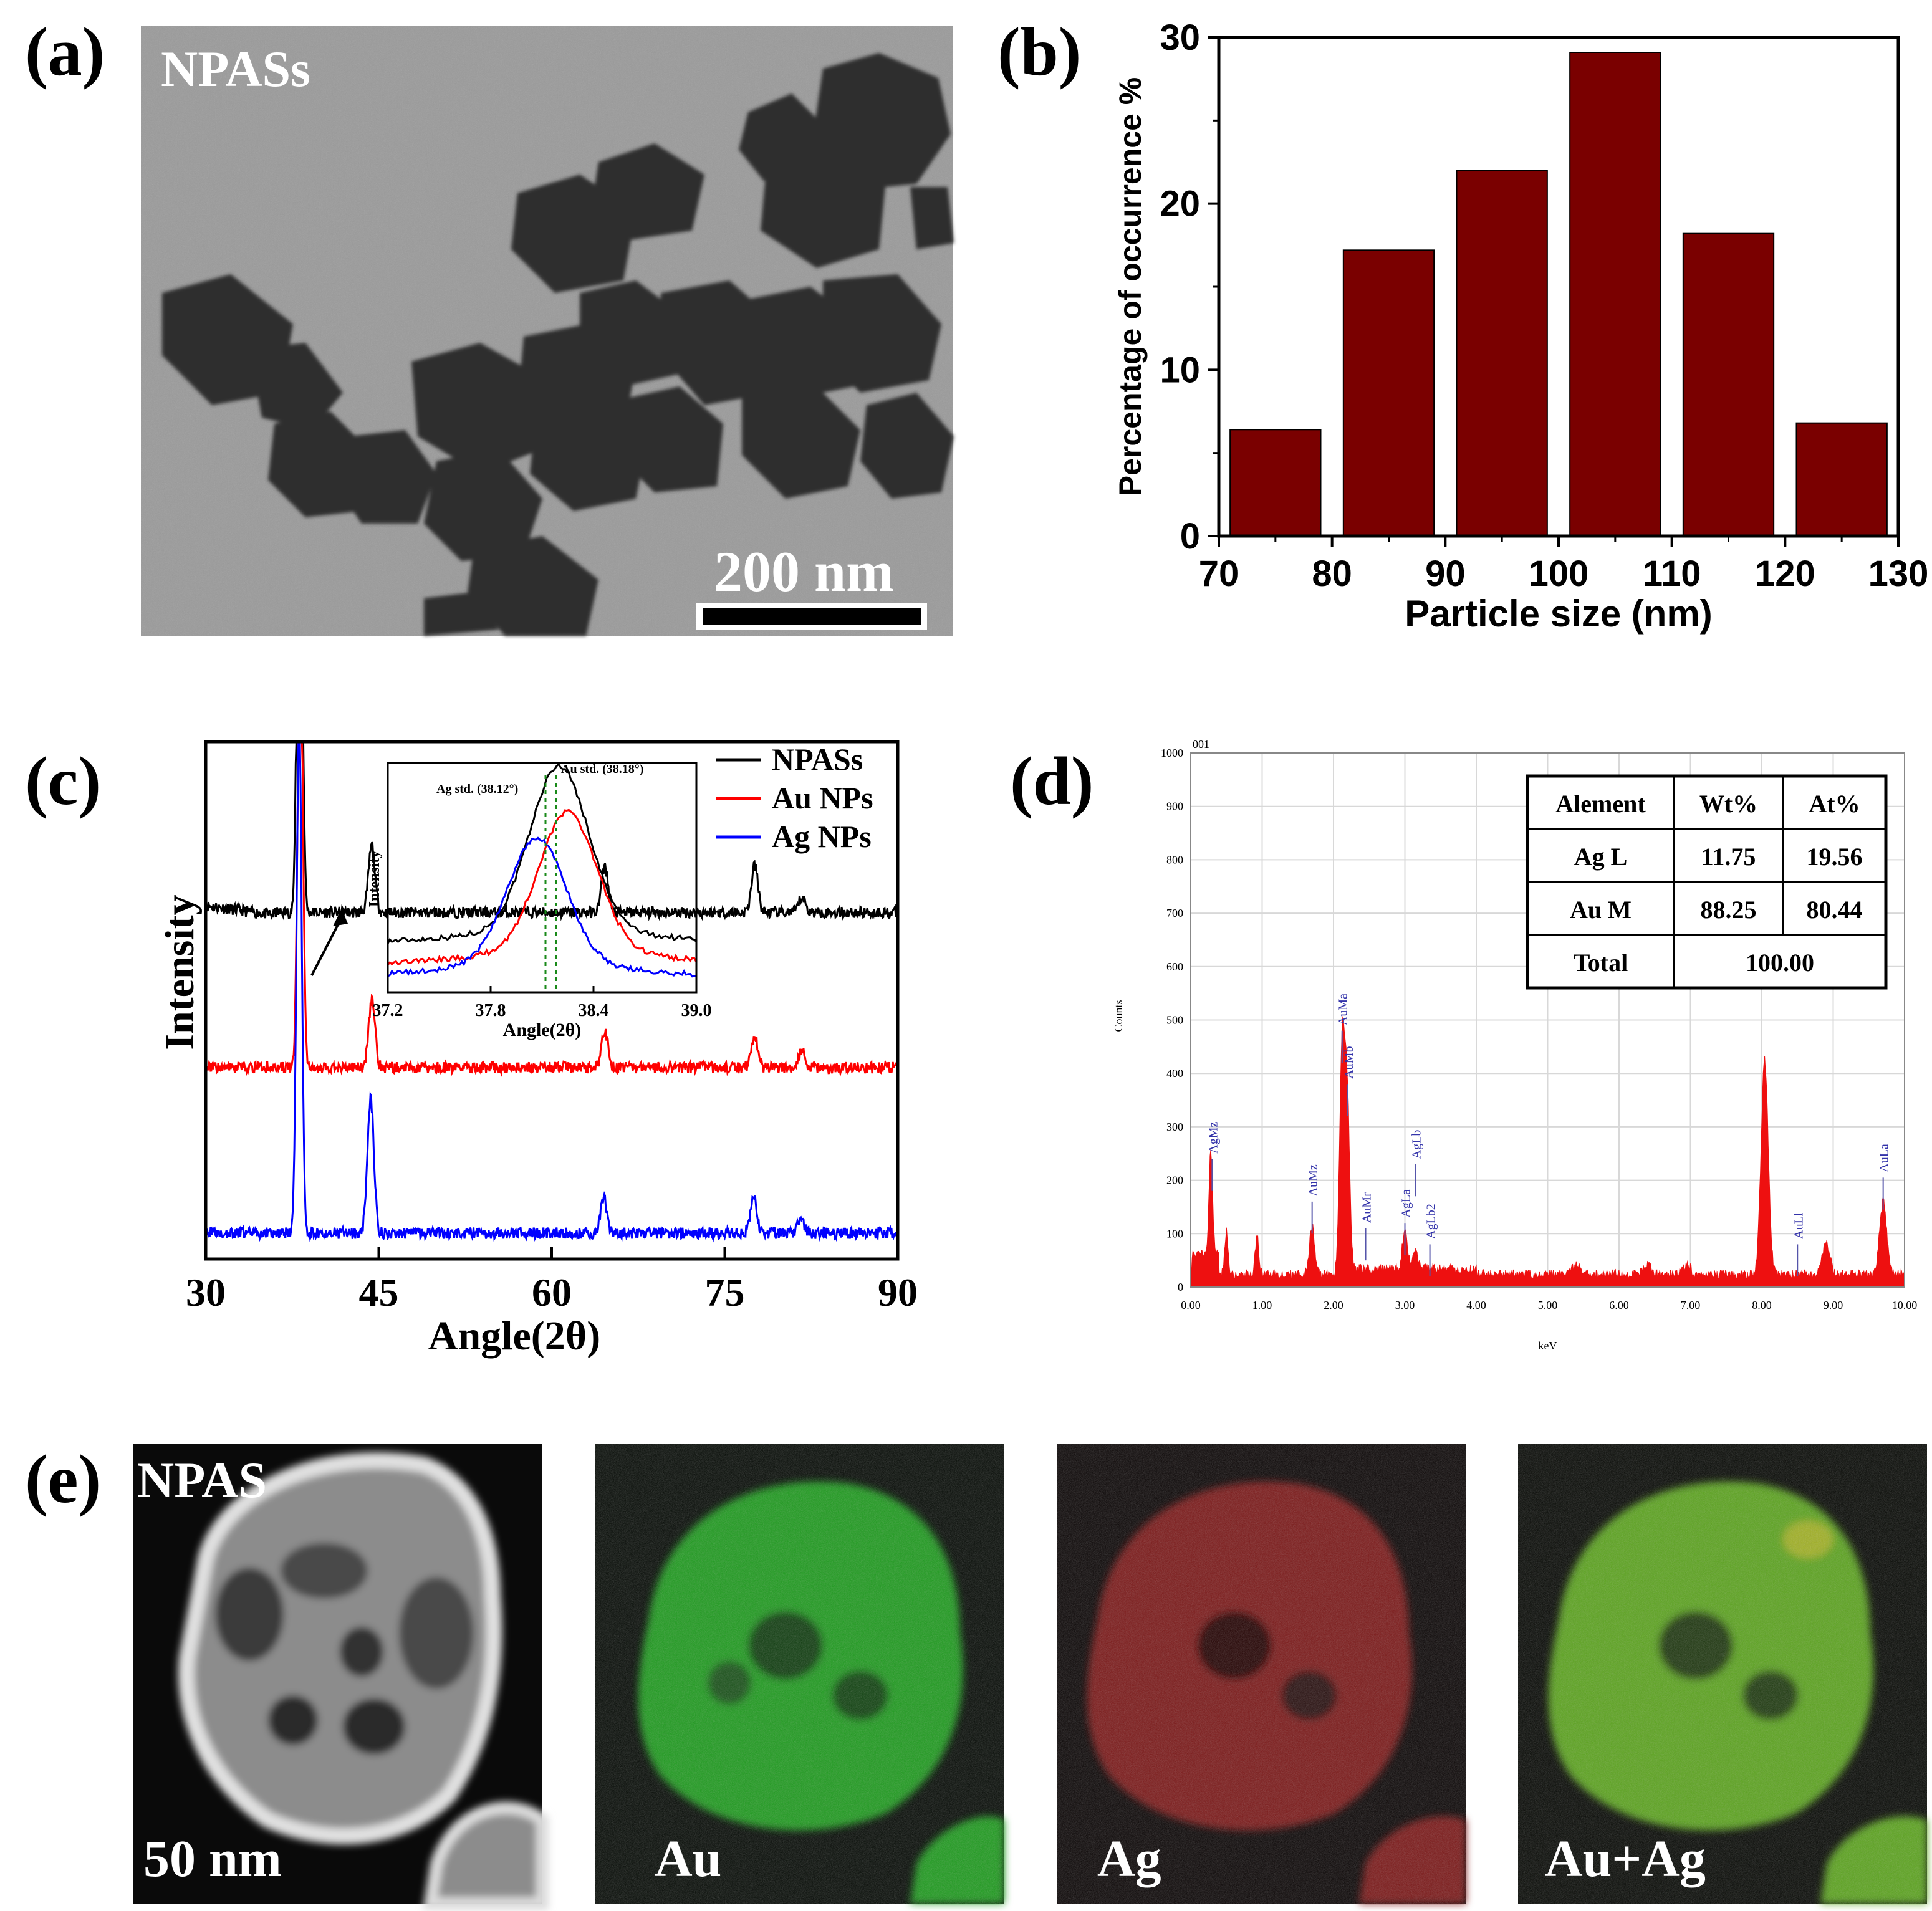 The width and height of the screenshot is (1932, 1911). I want to click on panel-label-b: (b), so click(1039, 52).